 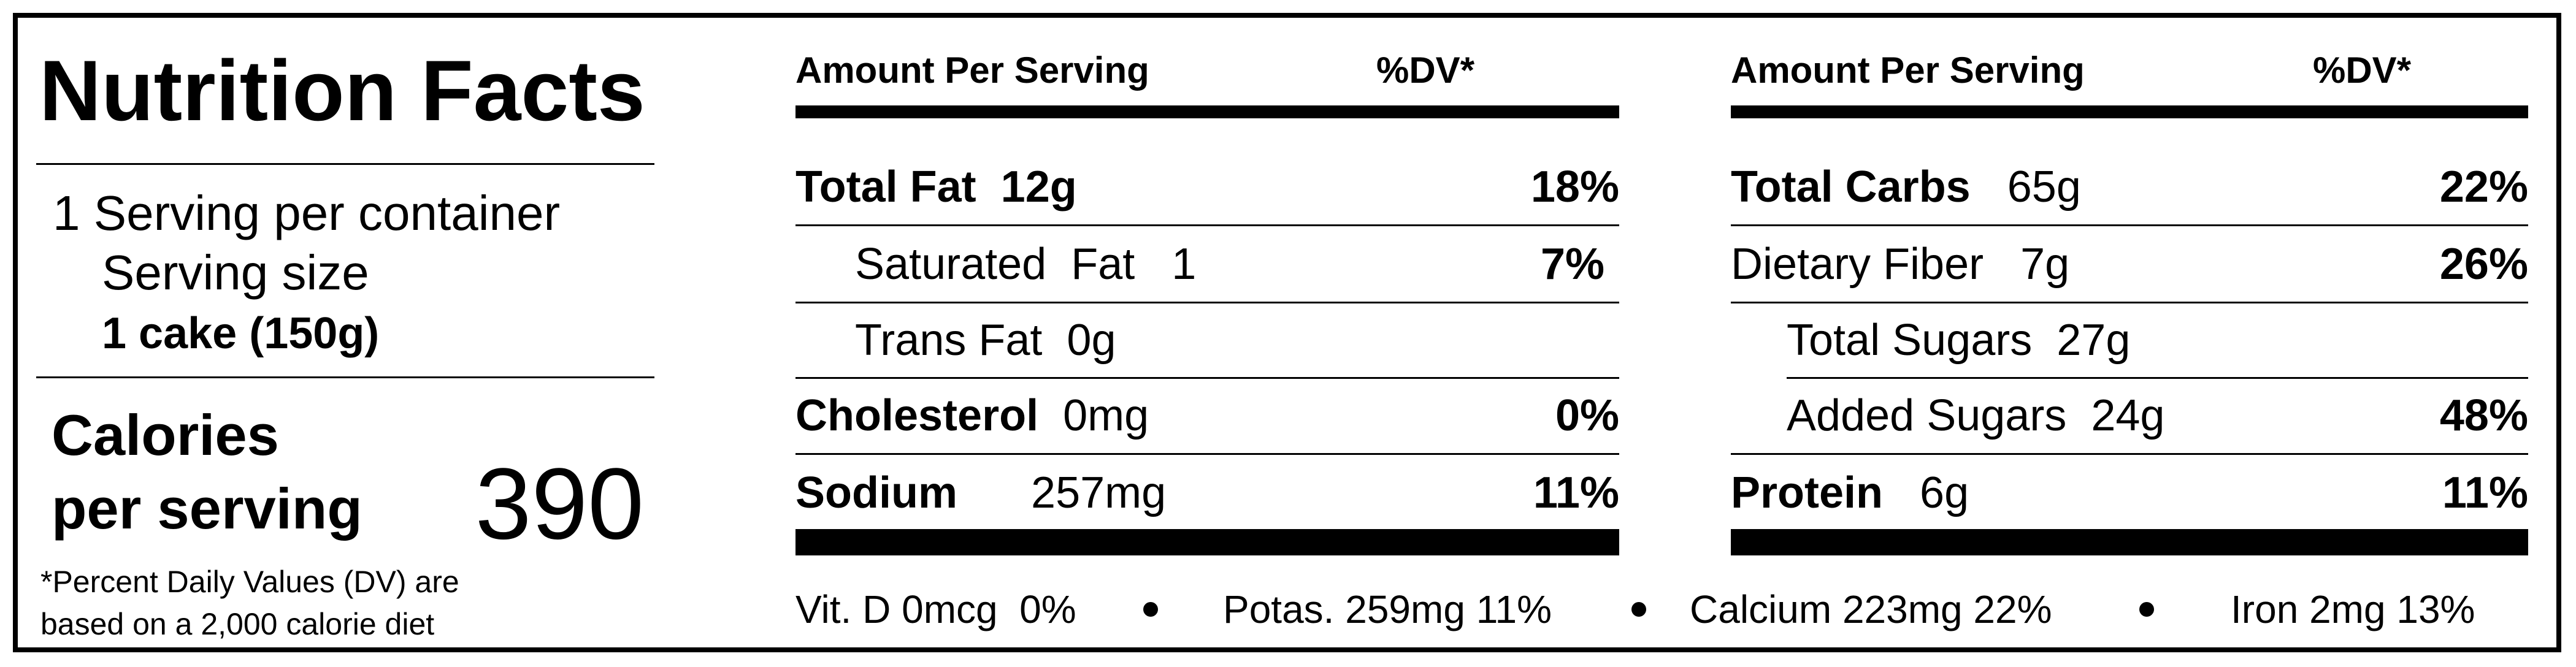 I want to click on nutrient-name: Dietary Fiber, so click(x=1857, y=264).